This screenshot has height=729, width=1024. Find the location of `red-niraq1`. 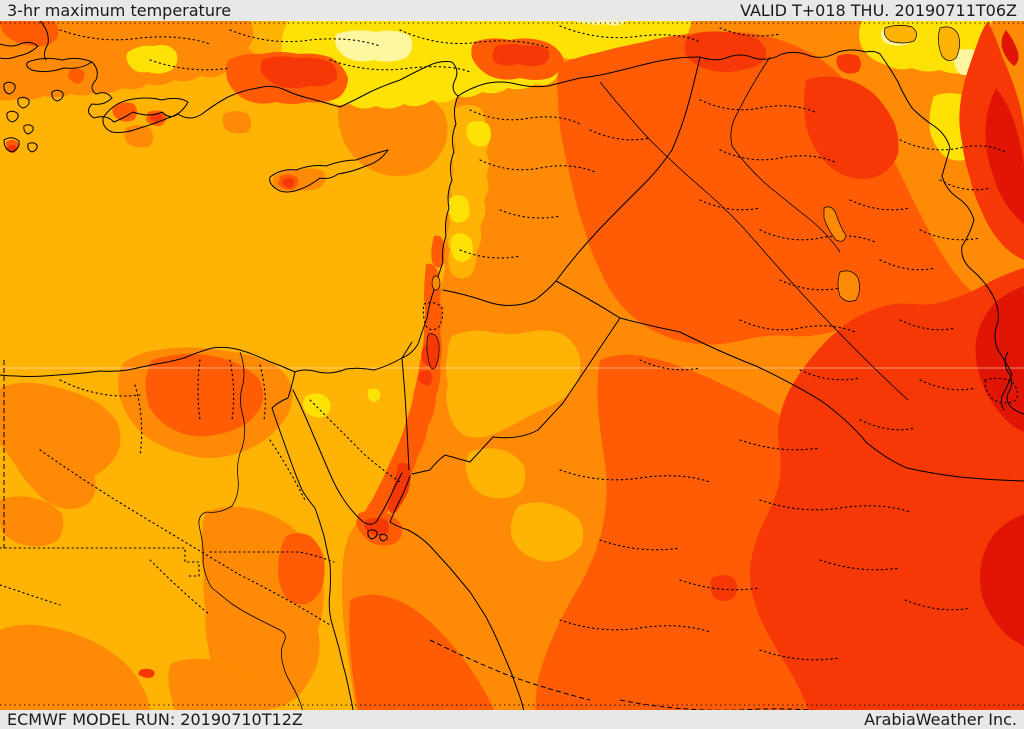

red-niraq1 is located at coordinates (725, 51).